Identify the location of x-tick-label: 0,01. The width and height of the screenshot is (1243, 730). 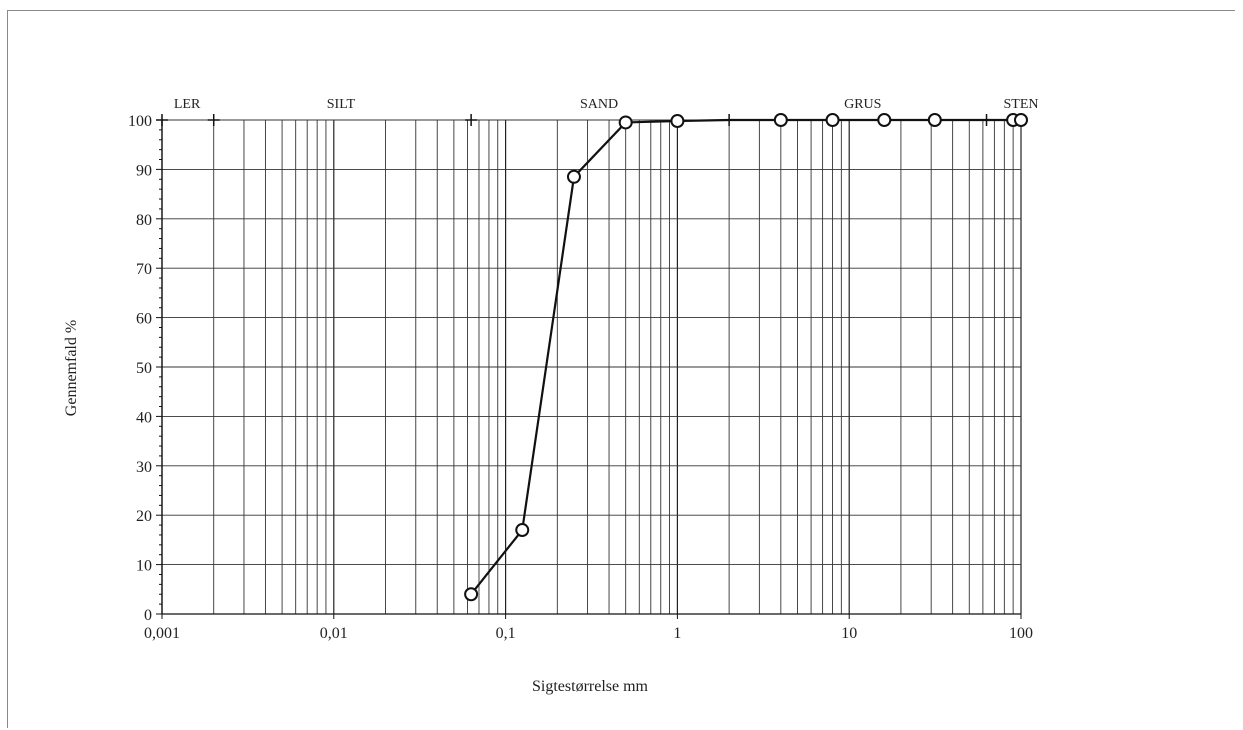
(334, 633).